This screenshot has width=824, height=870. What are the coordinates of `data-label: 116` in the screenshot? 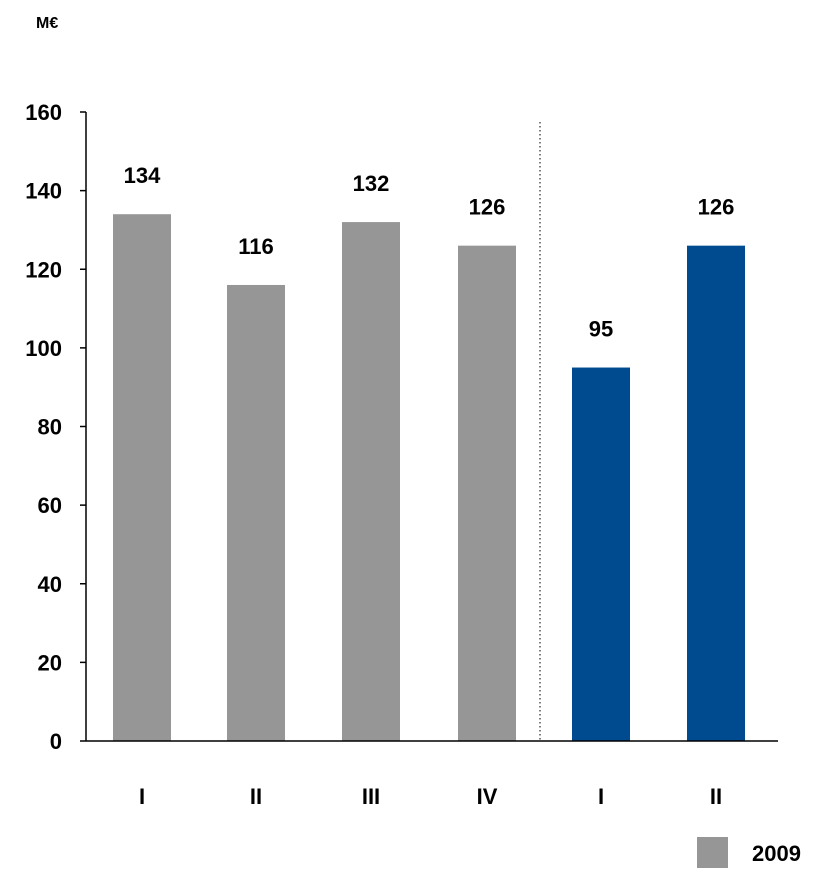 It's located at (256, 246).